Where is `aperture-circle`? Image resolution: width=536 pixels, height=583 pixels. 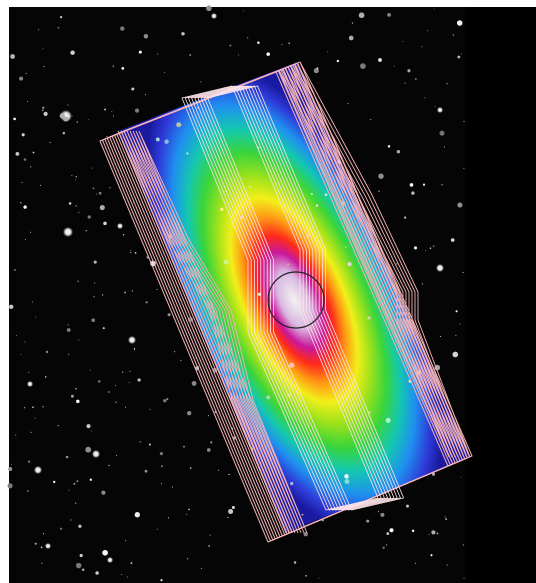 aperture-circle is located at coordinates (296, 300).